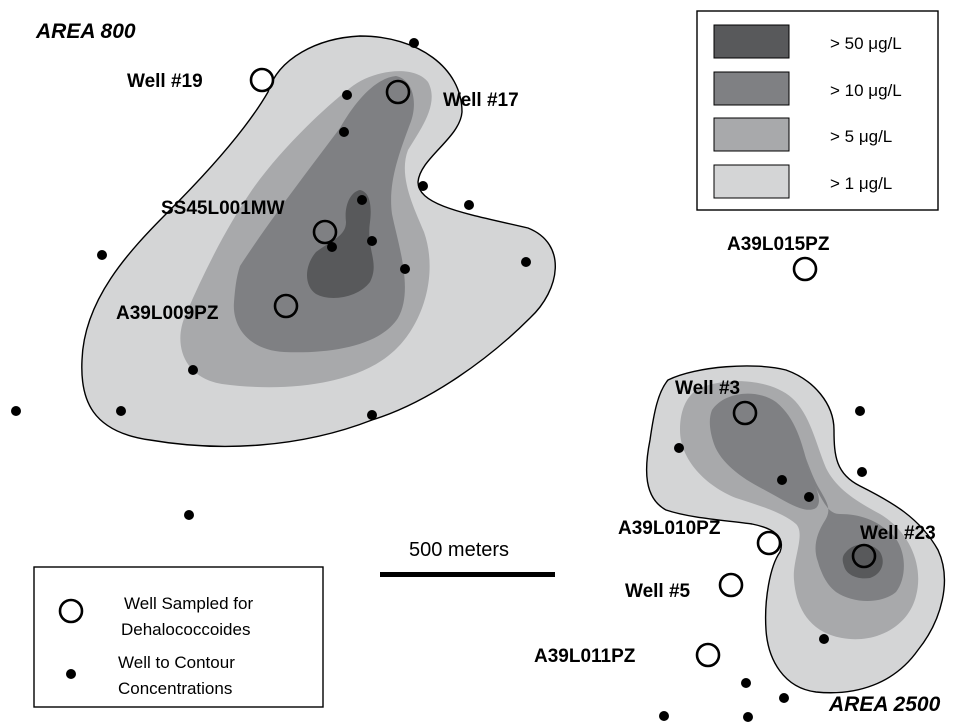 This screenshot has width=963, height=723. I want to click on legend-label-10: > 10 μg/L, so click(866, 90).